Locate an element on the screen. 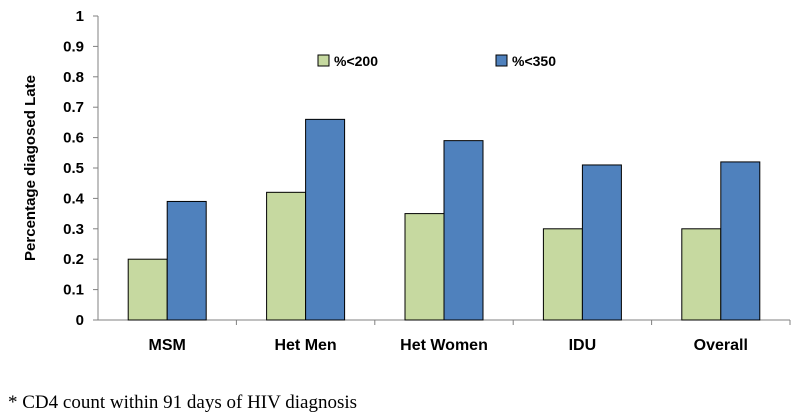  category-label: Overall is located at coordinates (721, 345).